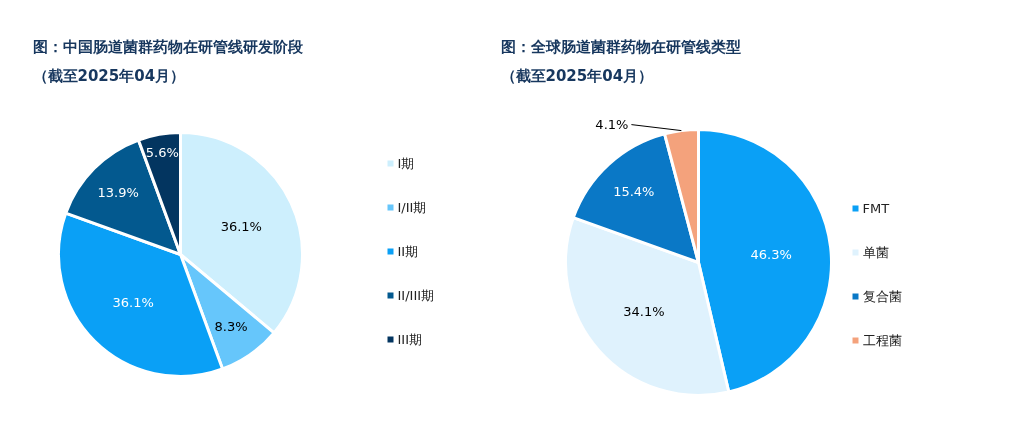  What do you see at coordinates (118, 193) in the screenshot?
I see `data-label: 13.9%` at bounding box center [118, 193].